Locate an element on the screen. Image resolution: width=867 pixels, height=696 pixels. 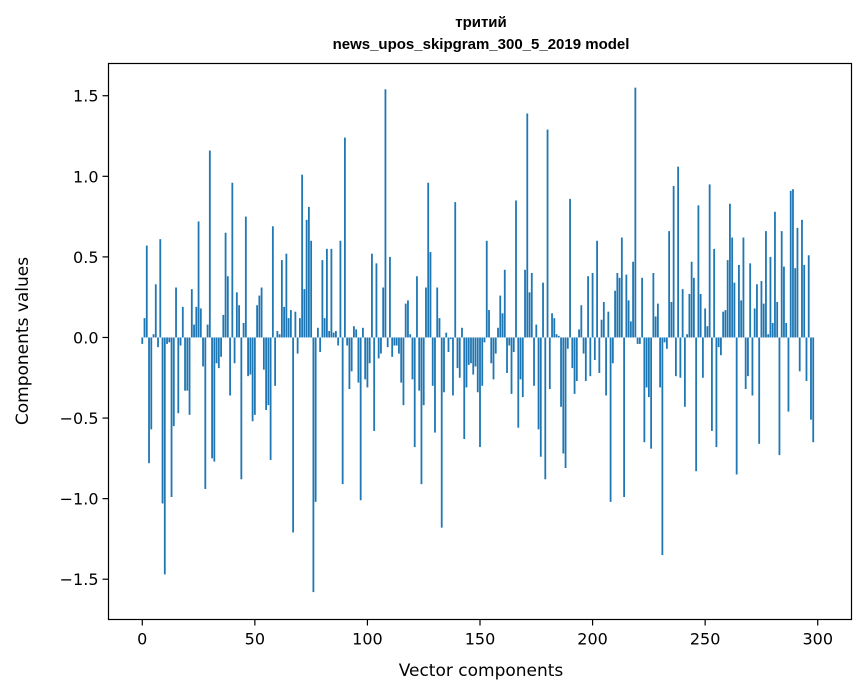
x-tick-label: 250 is located at coordinates (705, 639).